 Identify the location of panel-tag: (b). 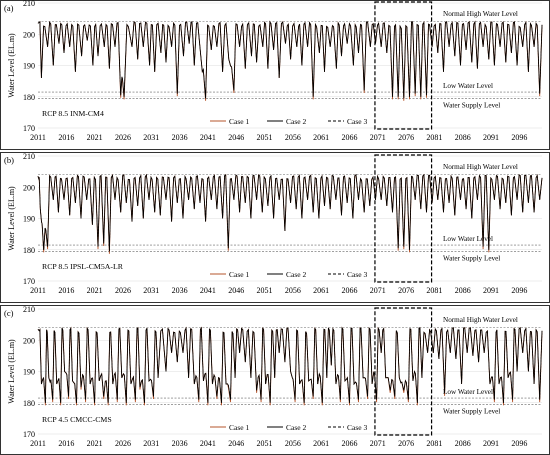
(9, 160).